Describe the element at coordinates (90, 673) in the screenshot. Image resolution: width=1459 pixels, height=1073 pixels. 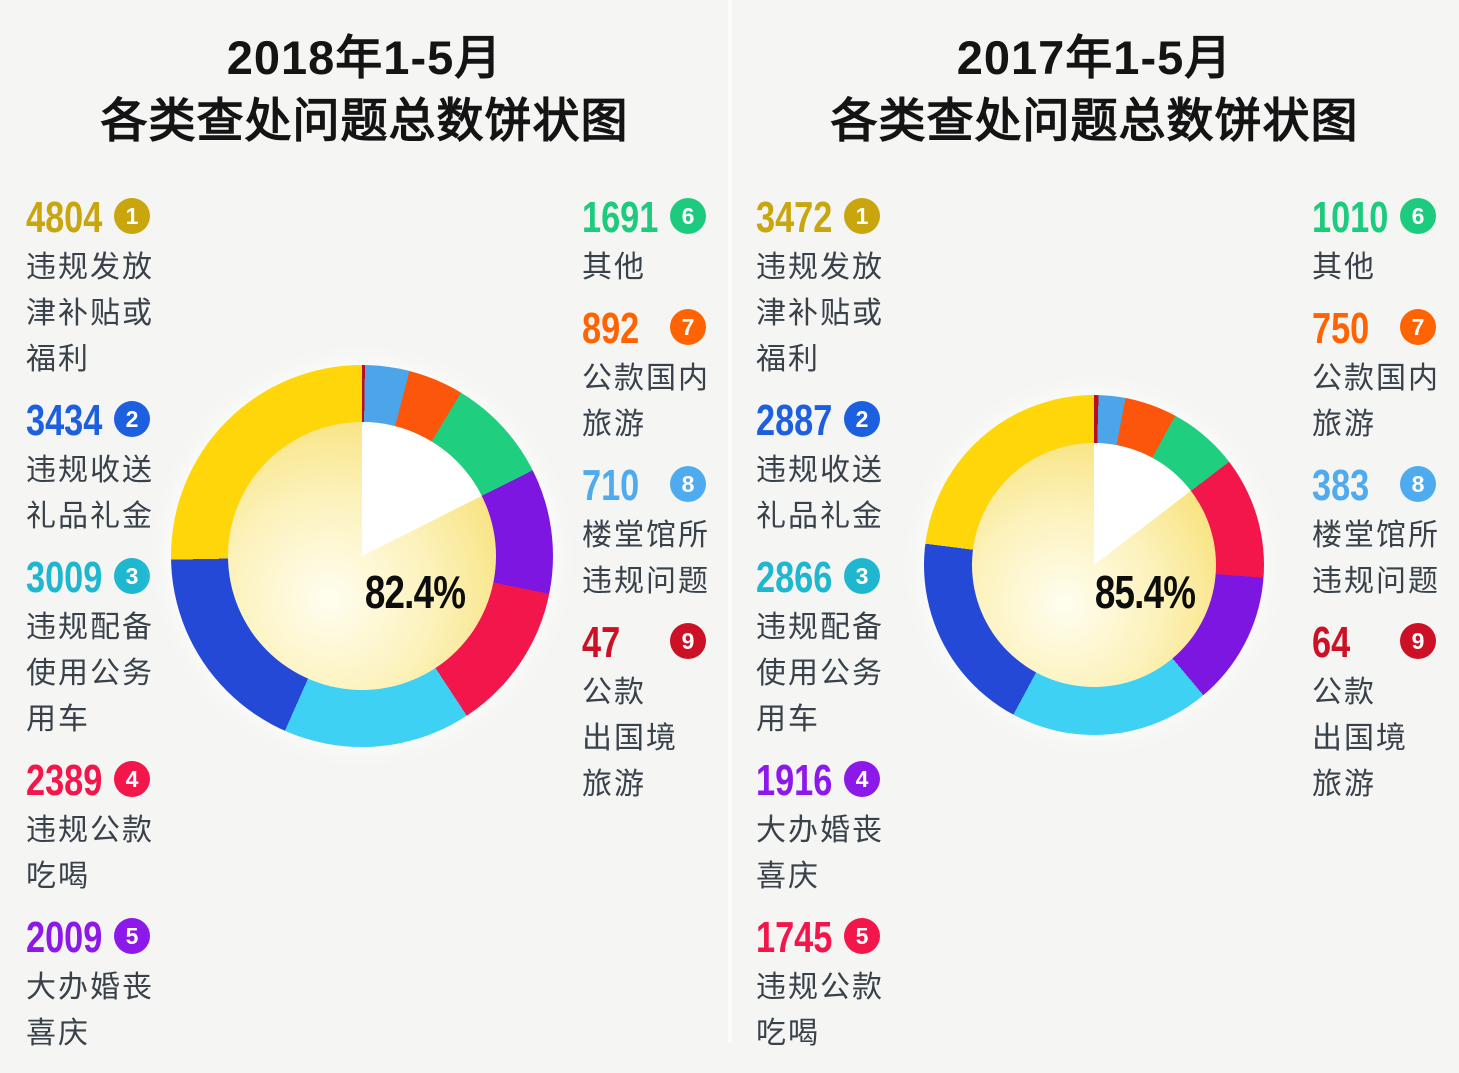
I see `legend-label-line: 使用公务` at that location.